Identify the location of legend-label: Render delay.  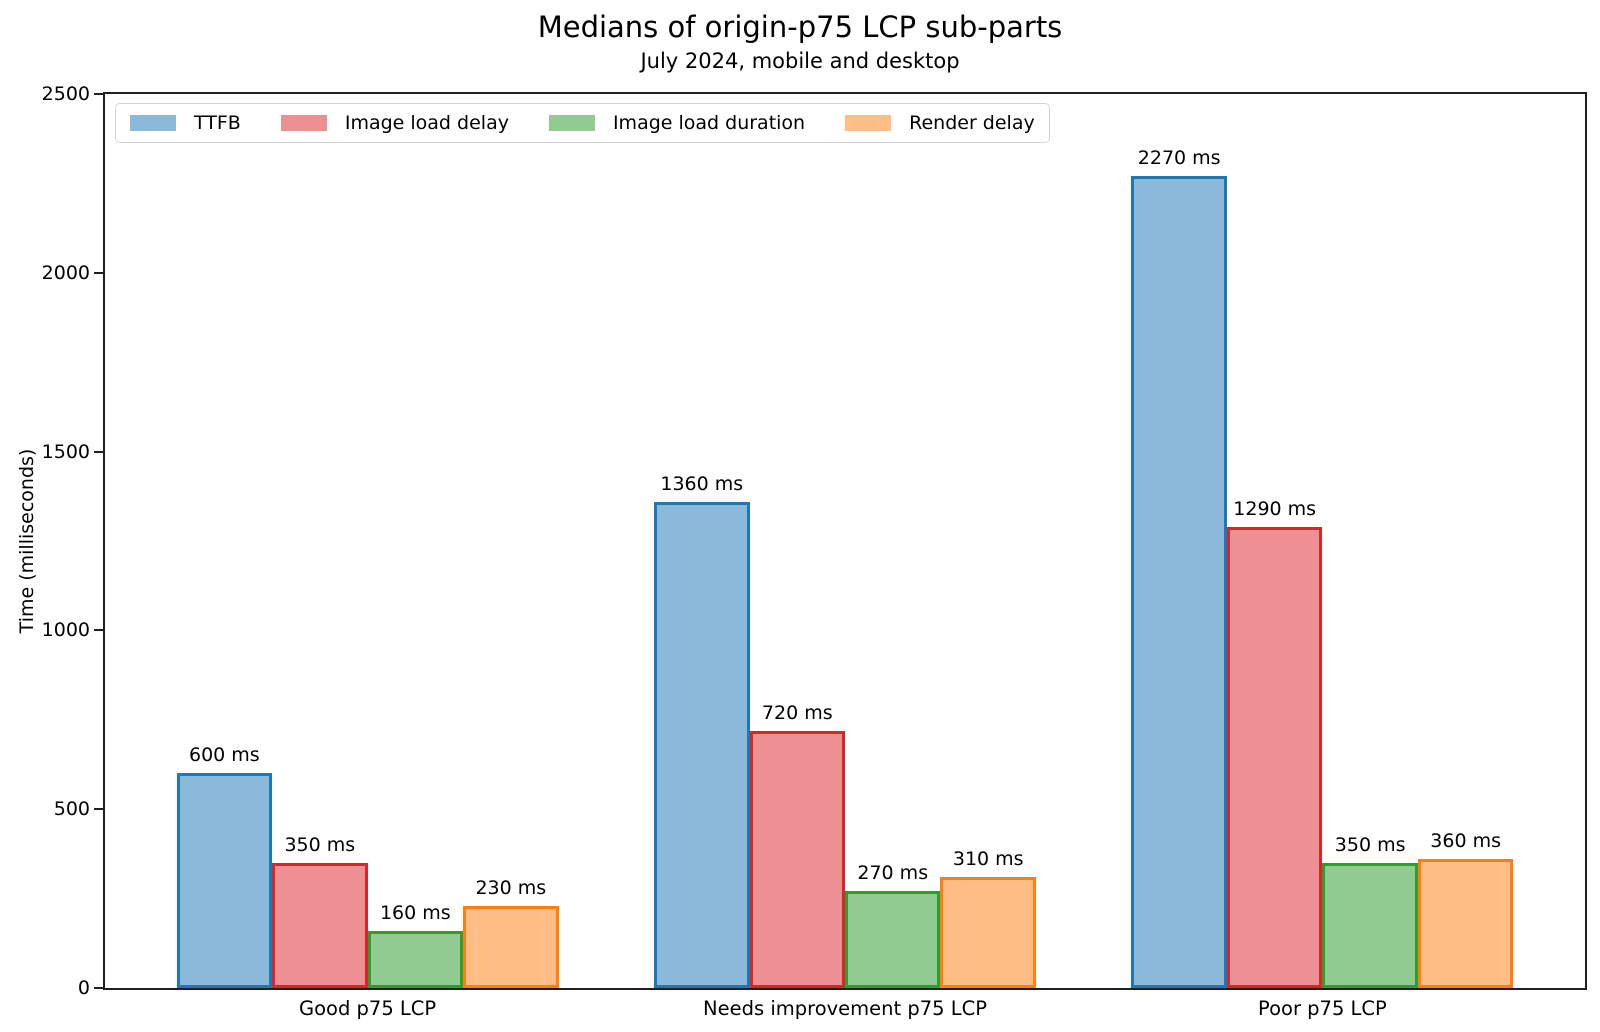
(972, 123).